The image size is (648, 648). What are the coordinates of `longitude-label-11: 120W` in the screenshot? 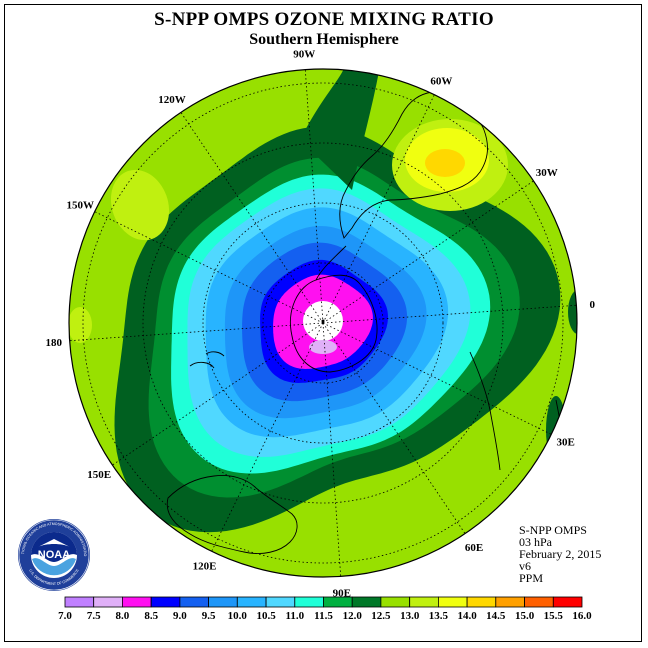 It's located at (172, 100).